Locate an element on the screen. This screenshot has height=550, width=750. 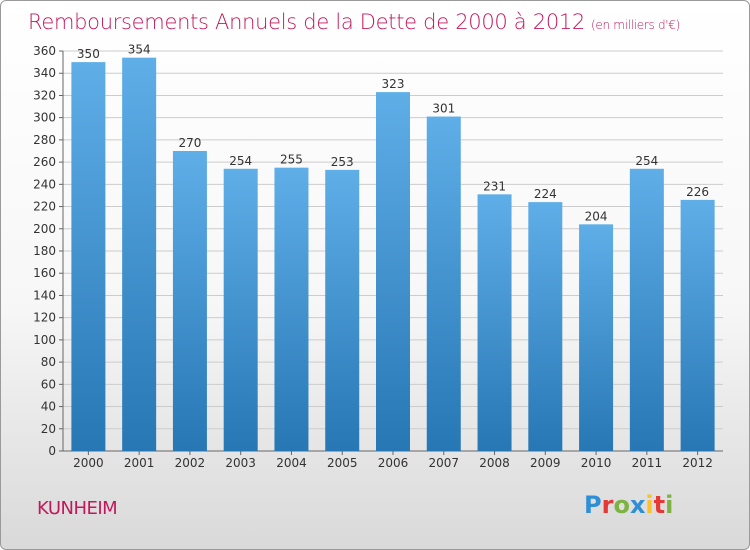
data-label: 253 is located at coordinates (342, 162).